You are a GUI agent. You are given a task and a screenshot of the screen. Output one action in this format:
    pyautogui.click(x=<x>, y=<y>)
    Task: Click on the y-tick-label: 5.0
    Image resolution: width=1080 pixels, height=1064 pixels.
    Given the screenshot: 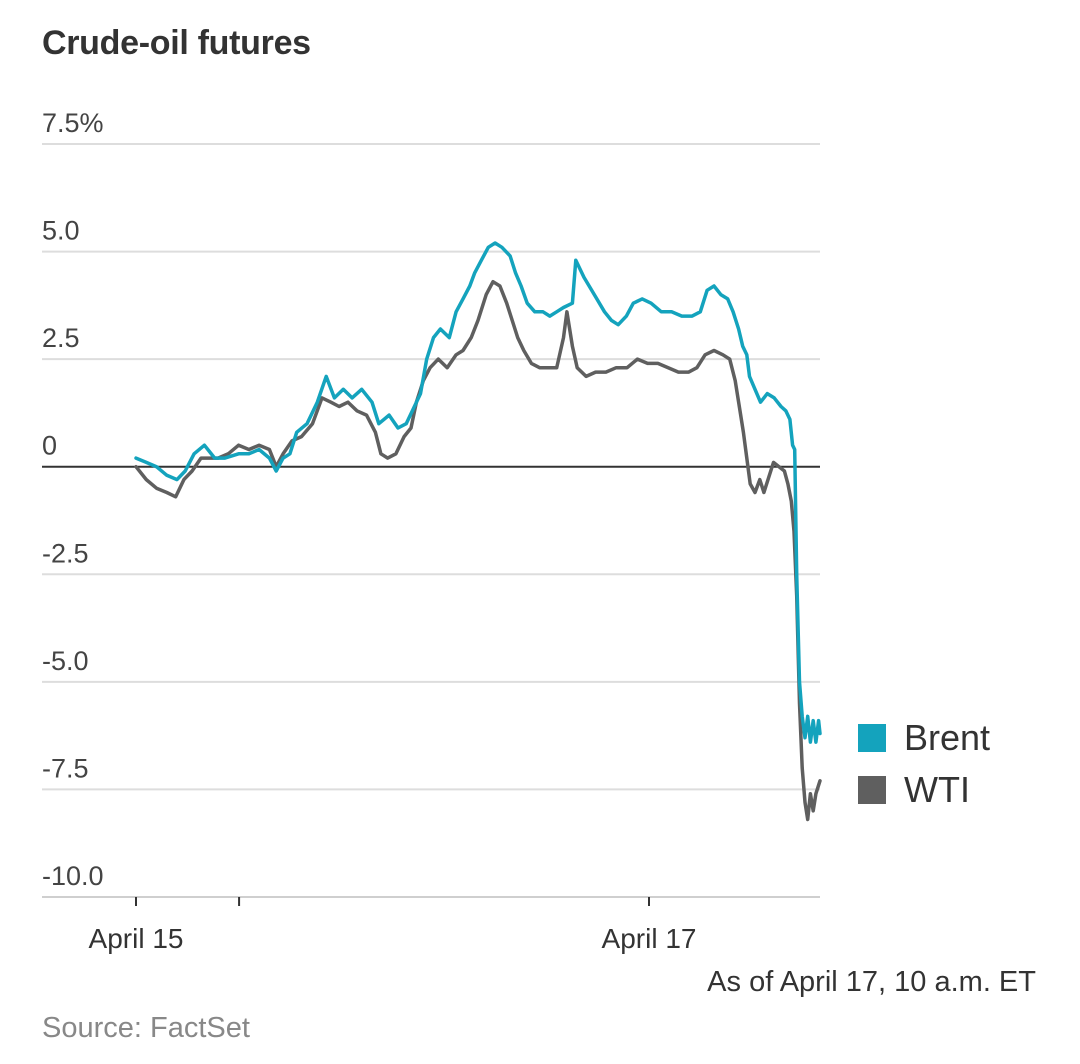 What is the action you would take?
    pyautogui.click(x=61, y=231)
    